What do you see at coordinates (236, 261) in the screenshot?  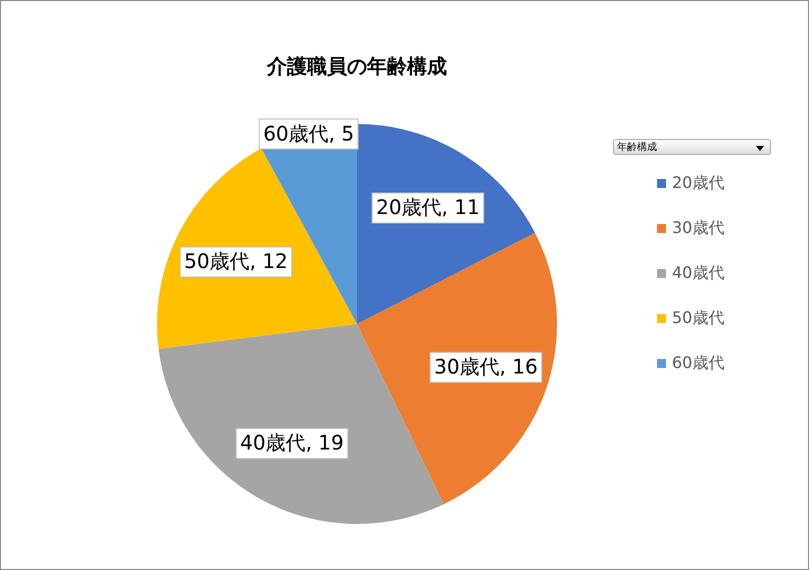 I see `data-label: 50歳代, 12` at bounding box center [236, 261].